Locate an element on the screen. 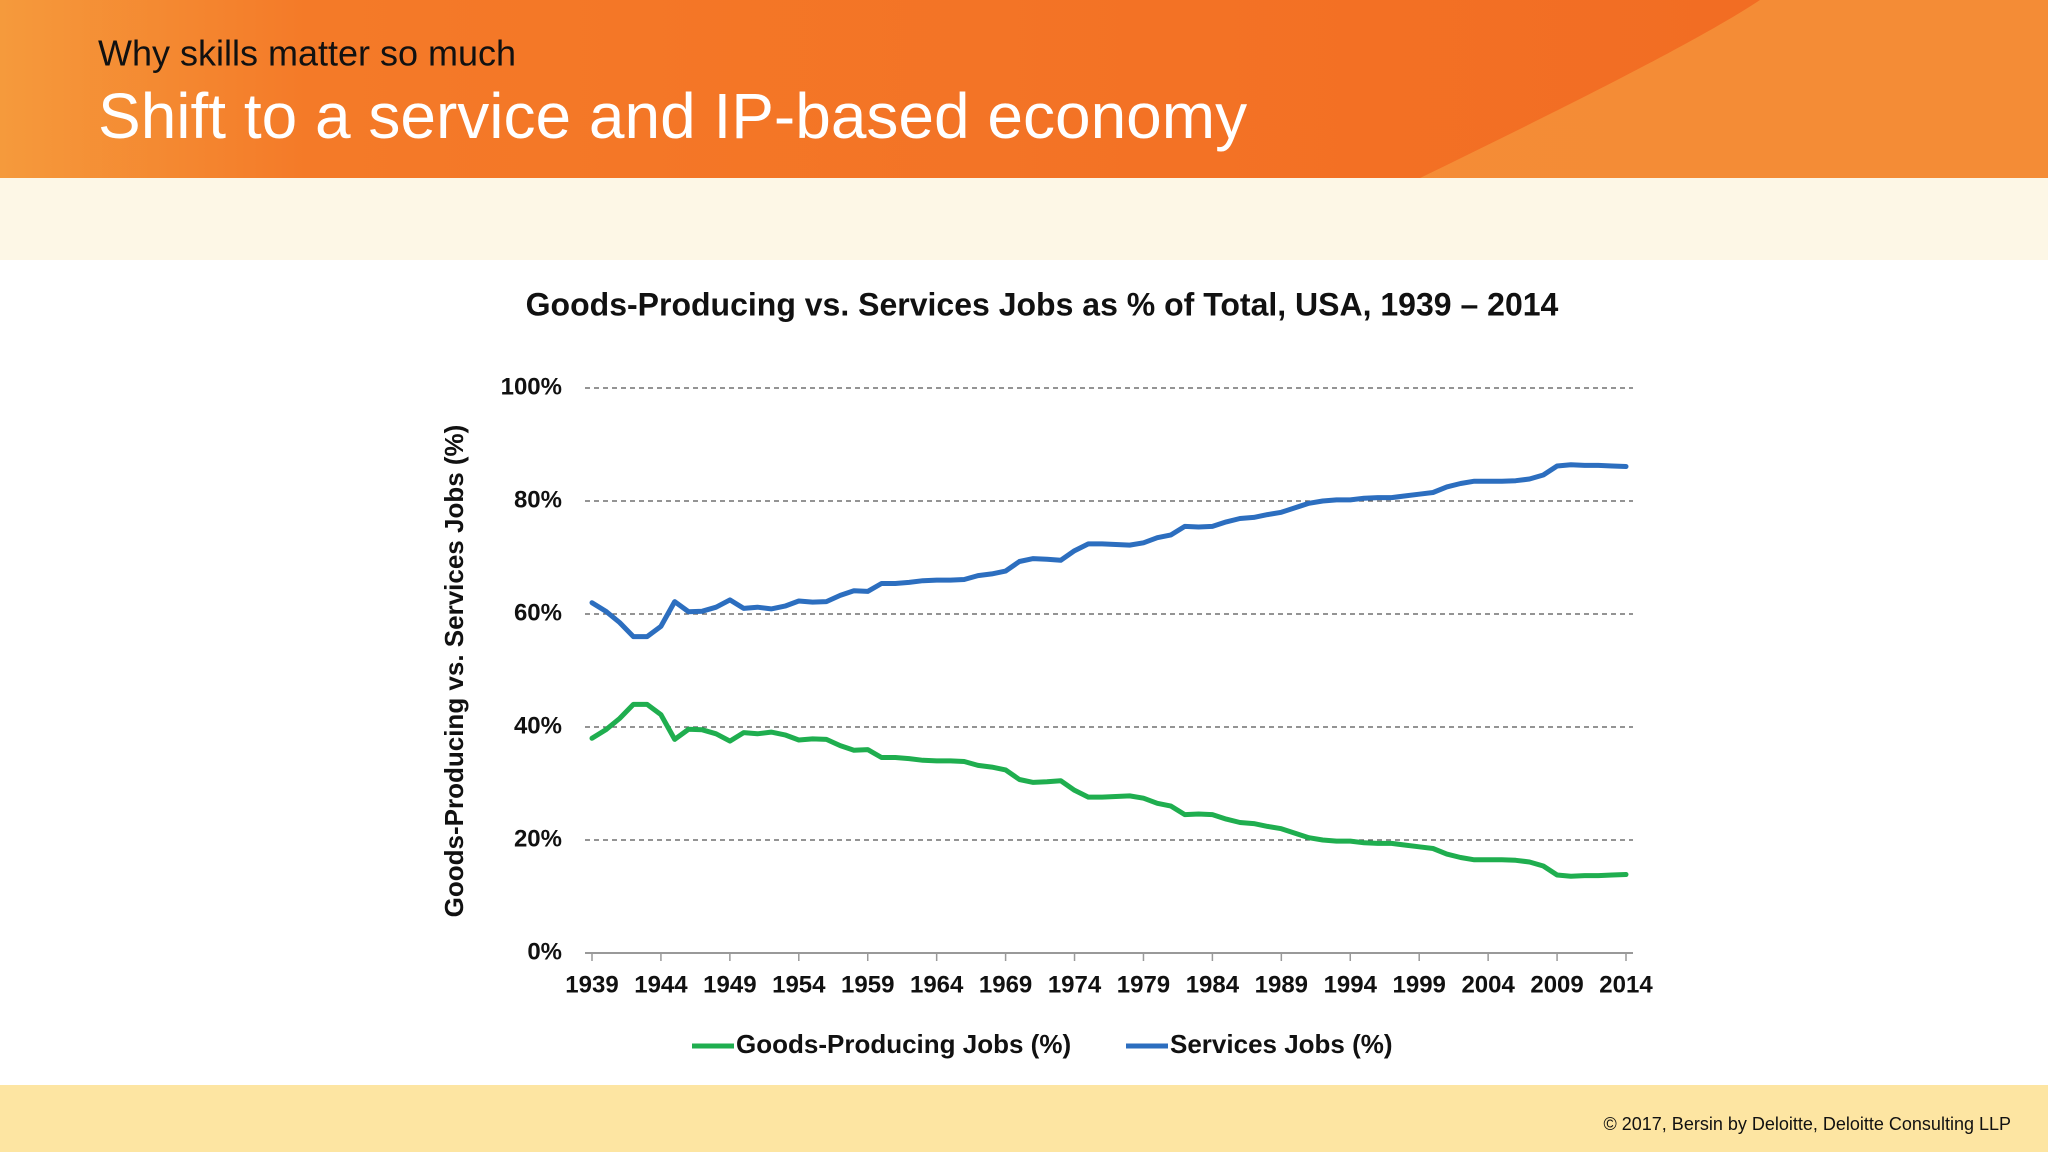 The width and height of the screenshot is (2048, 1152). x-tick-label: 1949 is located at coordinates (729, 984).